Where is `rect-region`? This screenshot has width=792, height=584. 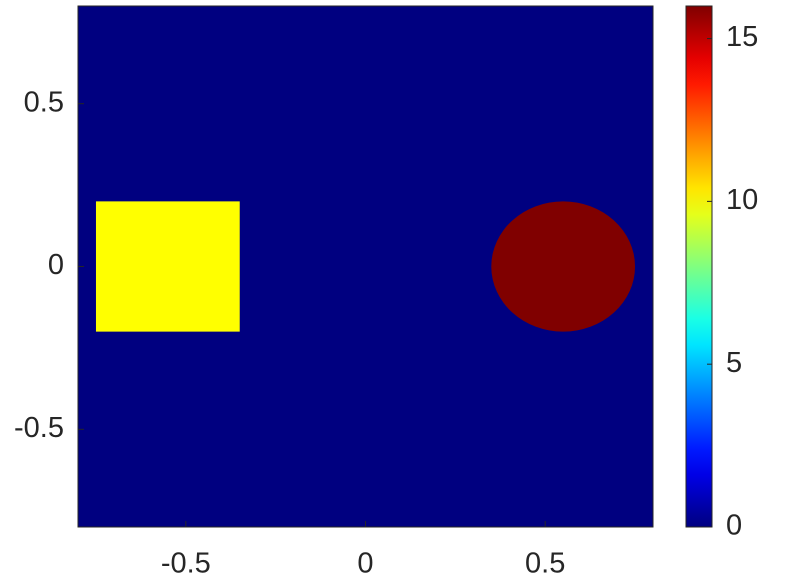 rect-region is located at coordinates (167, 266).